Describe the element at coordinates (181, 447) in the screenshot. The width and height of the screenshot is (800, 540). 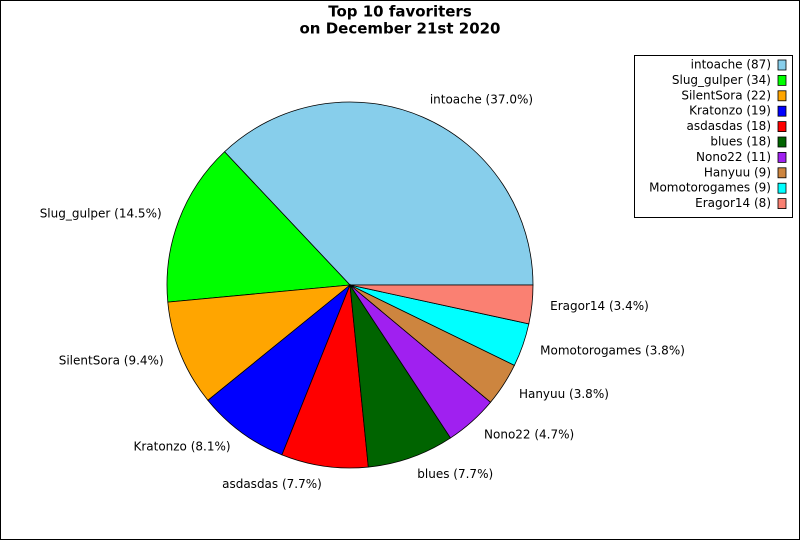
I see `slice-label: Kratonzo (8.1%)` at that location.